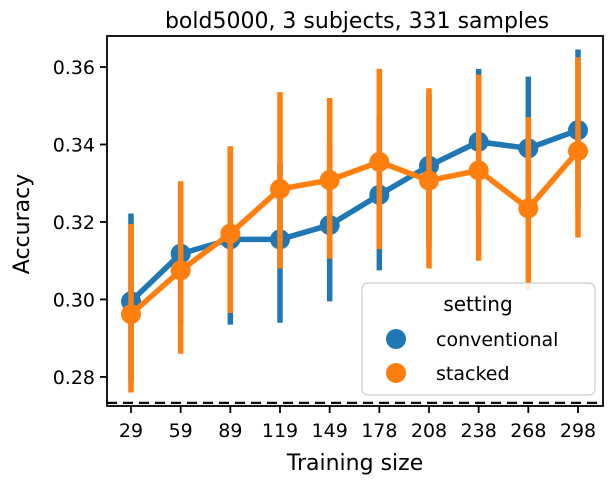  I want to click on y-axis-label: Accuracy, so click(22, 224).